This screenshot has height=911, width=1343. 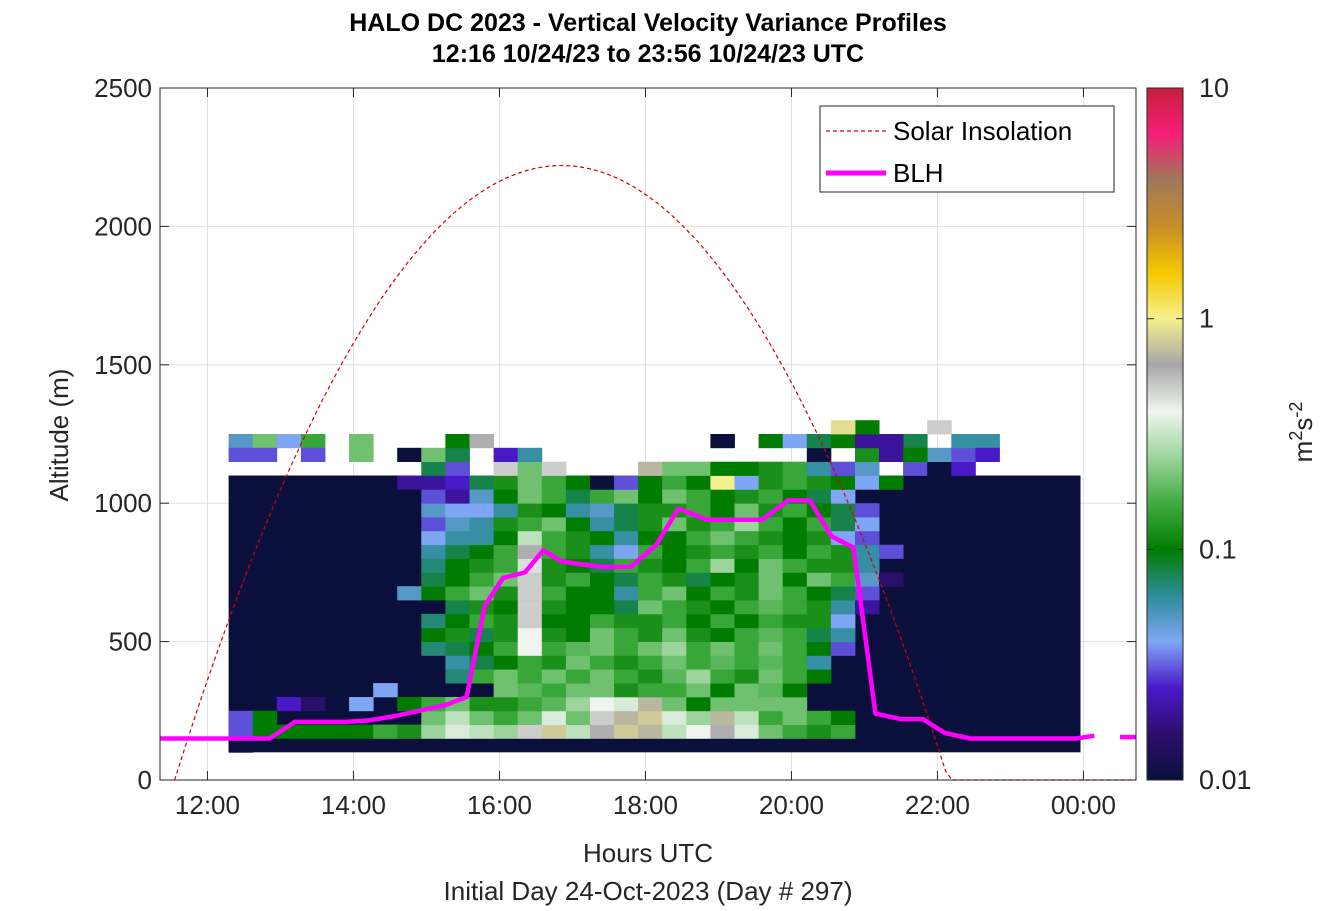 What do you see at coordinates (123, 503) in the screenshot?
I see `y-tick-label: 1000` at bounding box center [123, 503].